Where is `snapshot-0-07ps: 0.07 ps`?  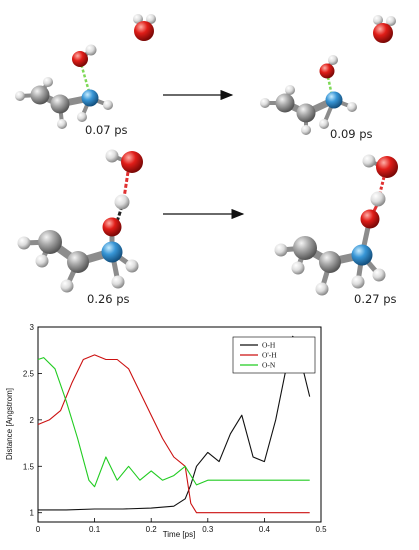 snapshot-0-07ps: 0.07 ps is located at coordinates (85, 75).